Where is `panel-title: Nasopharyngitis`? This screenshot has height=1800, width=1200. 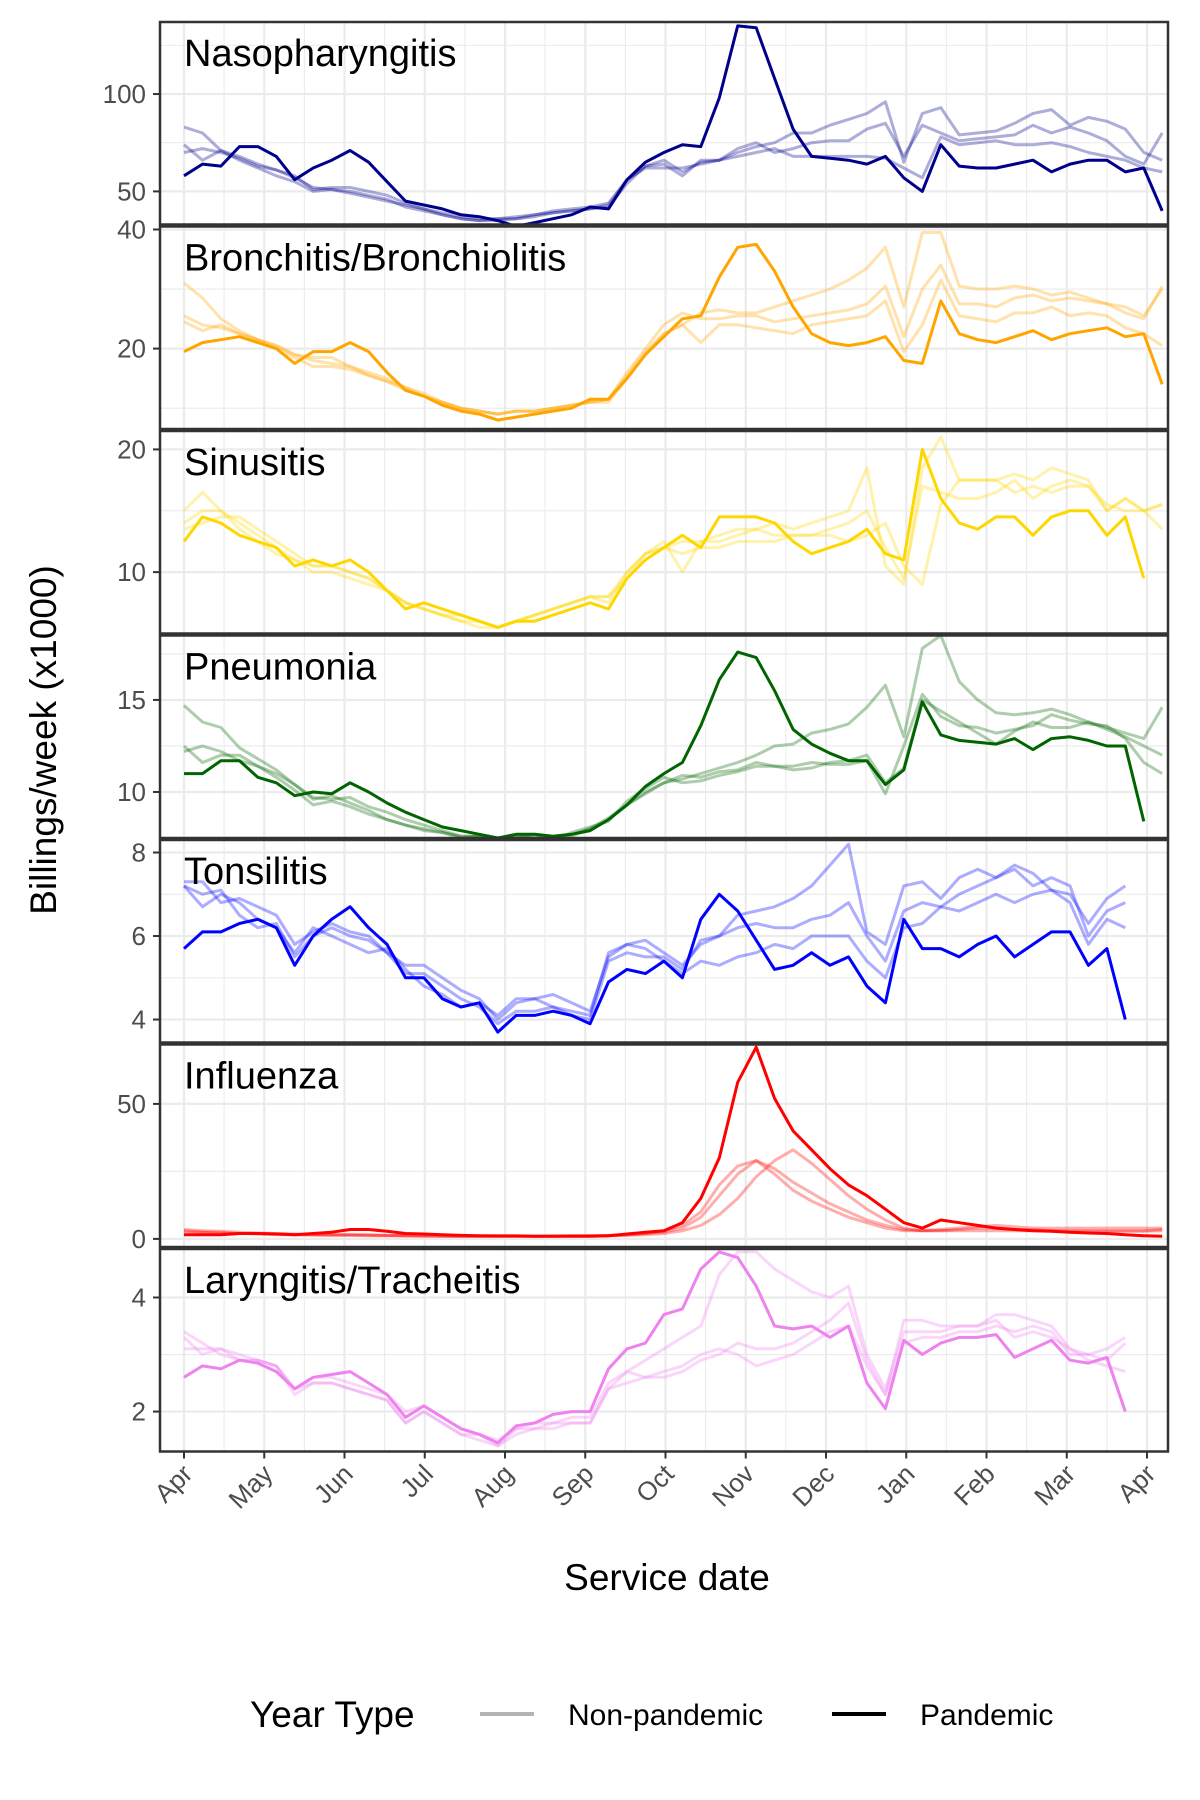 panel-title: Nasopharyngitis is located at coordinates (320, 54).